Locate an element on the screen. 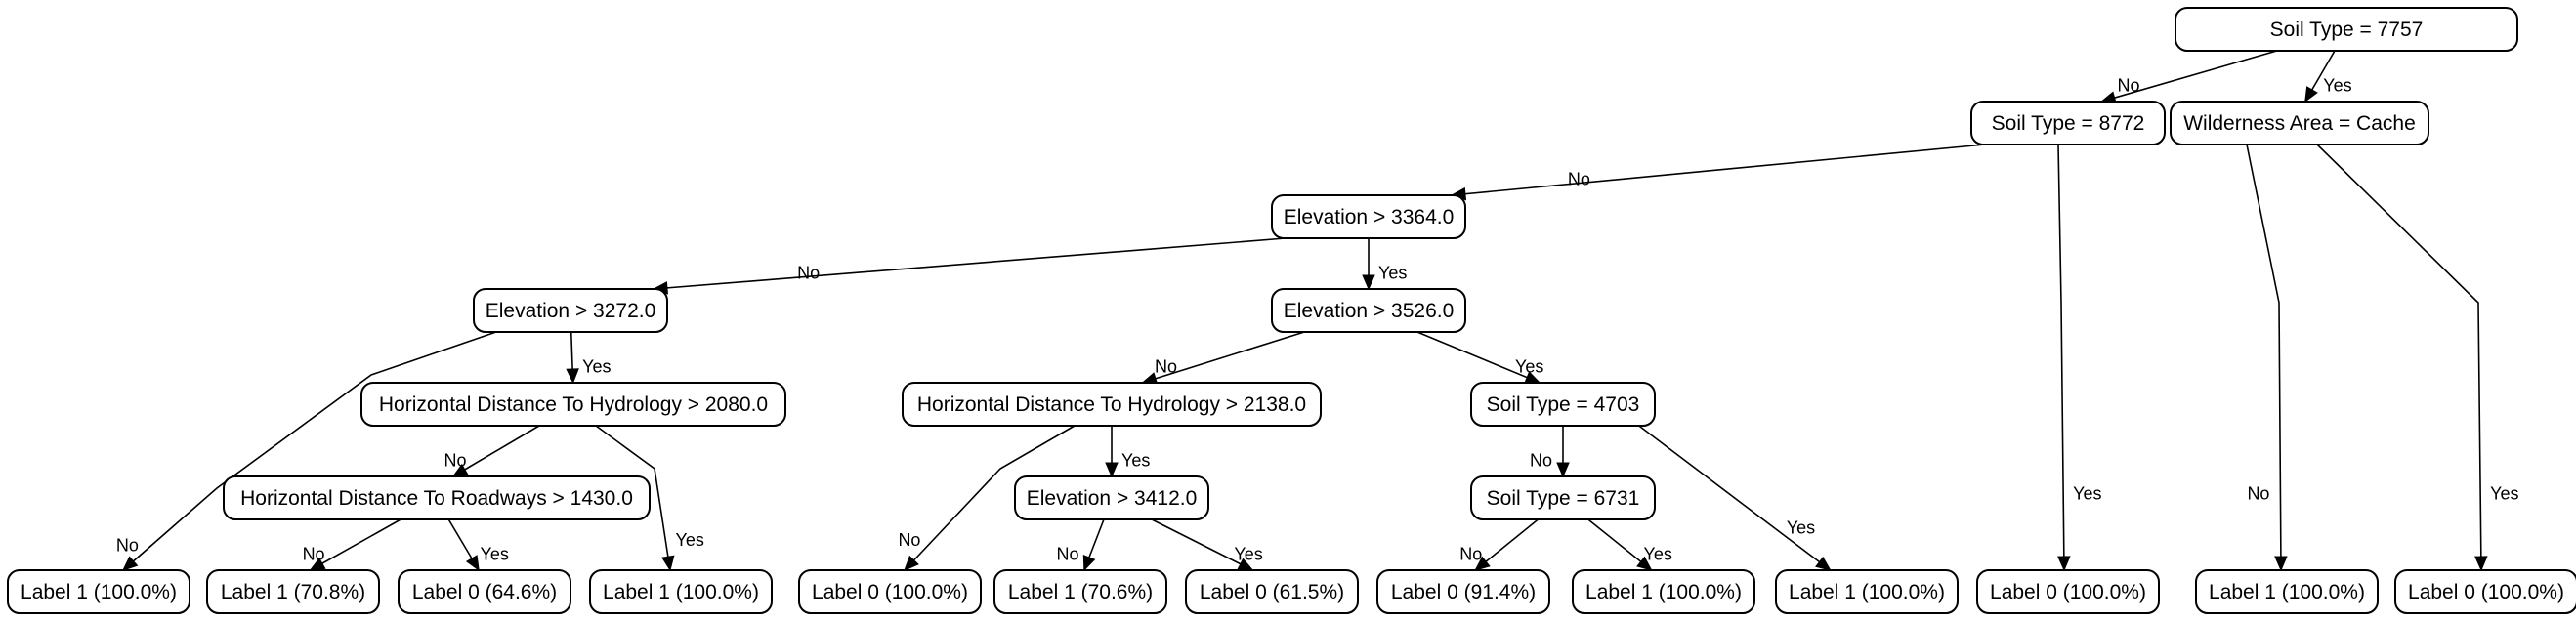  node-label: Elevation > 3526.0 is located at coordinates (1369, 311).